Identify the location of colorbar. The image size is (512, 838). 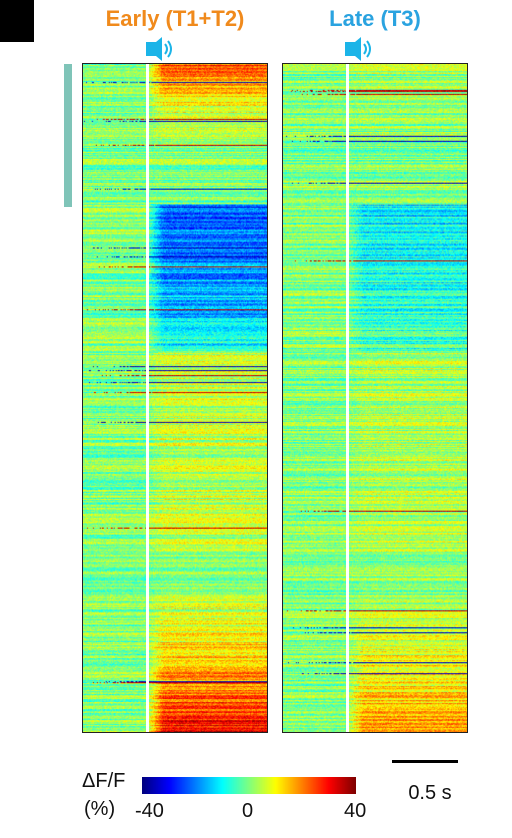
(249, 785).